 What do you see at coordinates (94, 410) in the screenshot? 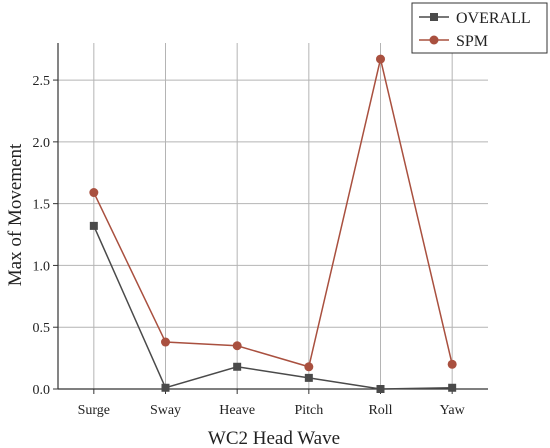
I see `x-tick-label: Surge` at bounding box center [94, 410].